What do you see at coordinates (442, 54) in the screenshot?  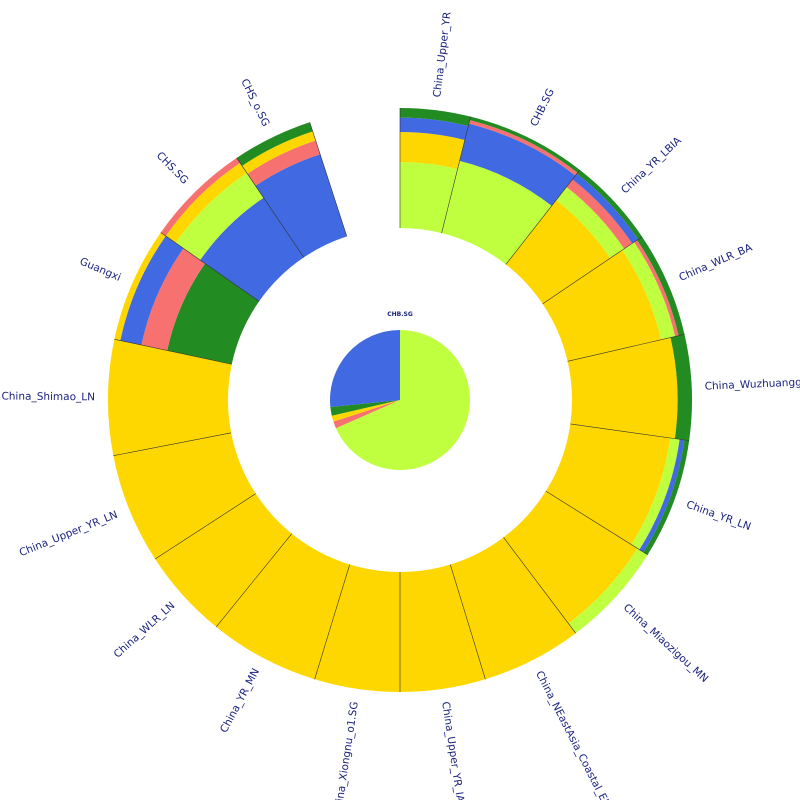 I see `group-label: China_Upper_YR` at bounding box center [442, 54].